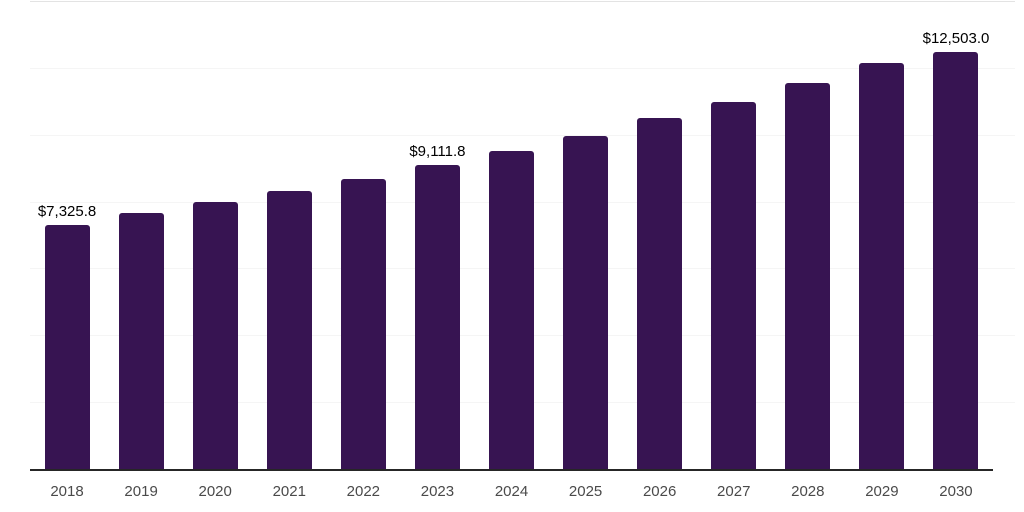 The height and width of the screenshot is (512, 1024). Describe the element at coordinates (67, 212) in the screenshot. I see `bar-value-label-2018: $7,325.8` at that location.